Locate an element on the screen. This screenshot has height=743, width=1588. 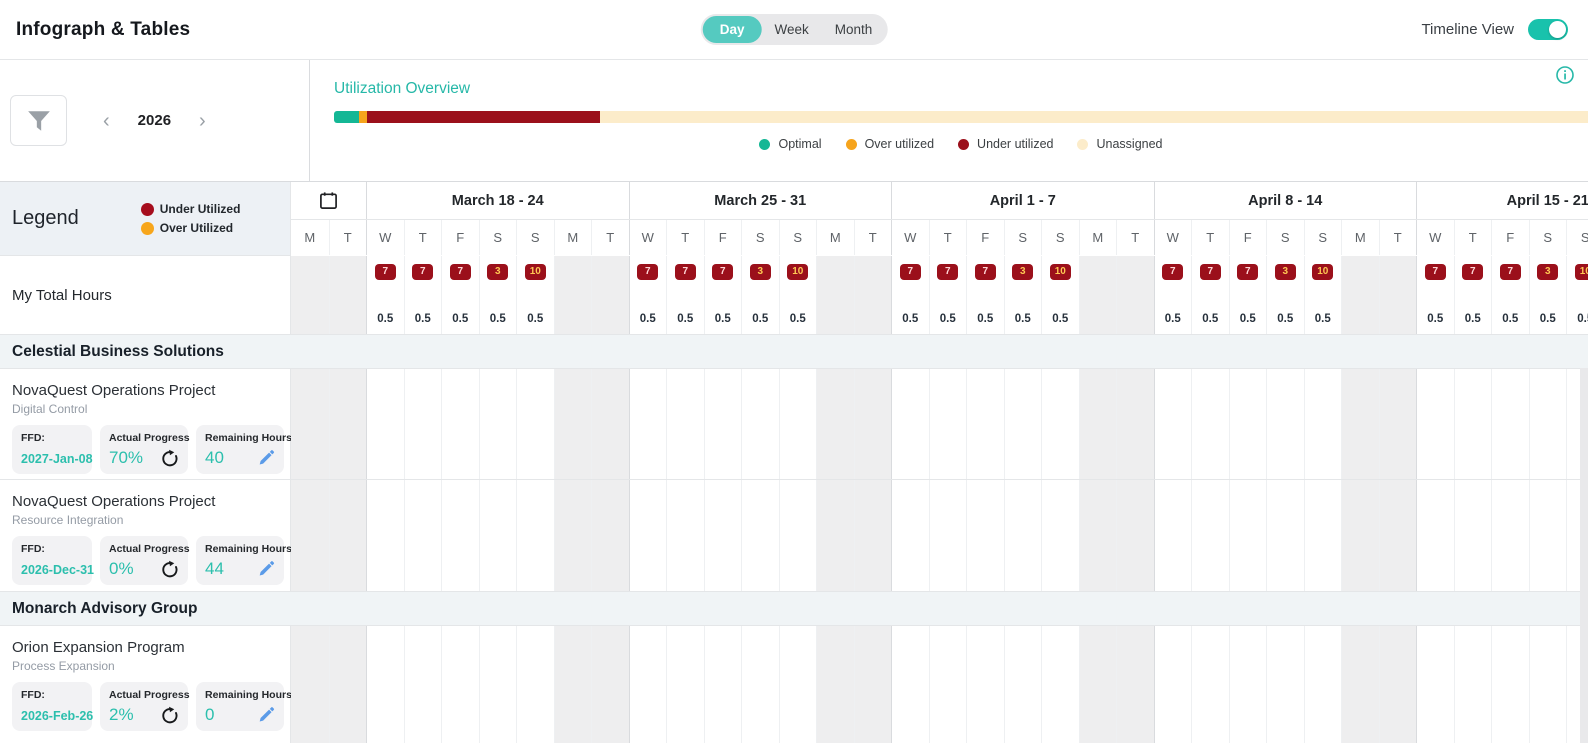
legend-dot is located at coordinates (765, 144).